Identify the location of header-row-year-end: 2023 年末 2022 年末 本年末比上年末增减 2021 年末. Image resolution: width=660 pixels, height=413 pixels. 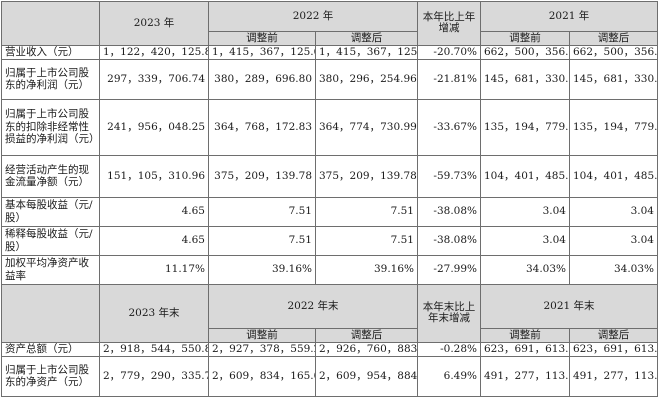
(329, 313).